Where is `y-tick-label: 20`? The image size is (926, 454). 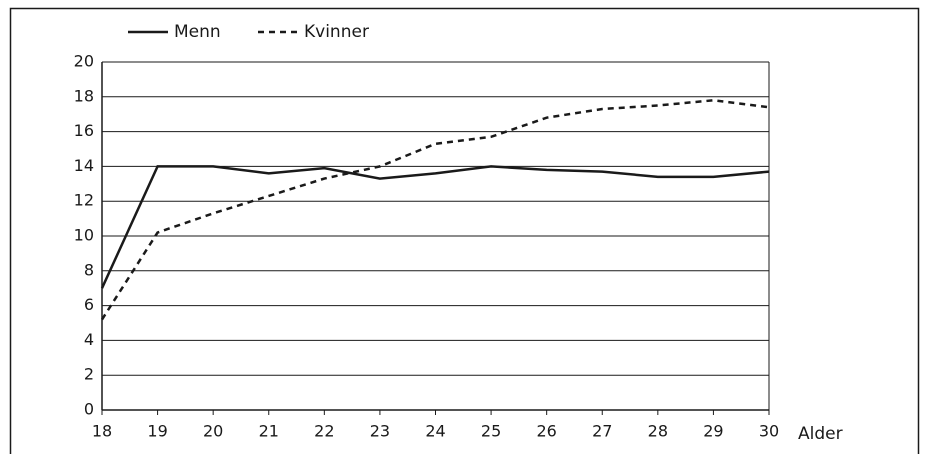 y-tick-label: 20 is located at coordinates (84, 61).